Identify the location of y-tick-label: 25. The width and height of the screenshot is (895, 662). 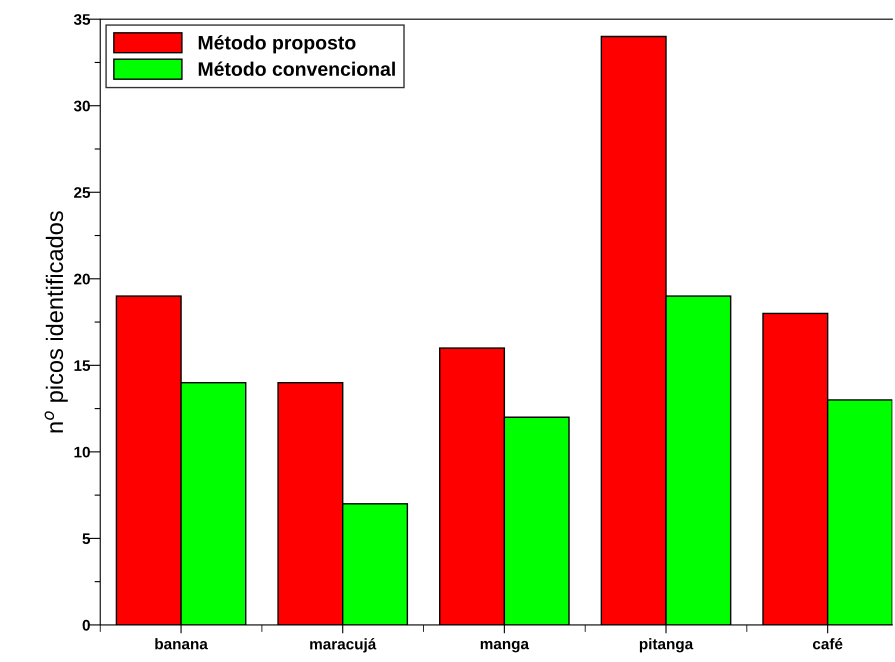
(82, 192).